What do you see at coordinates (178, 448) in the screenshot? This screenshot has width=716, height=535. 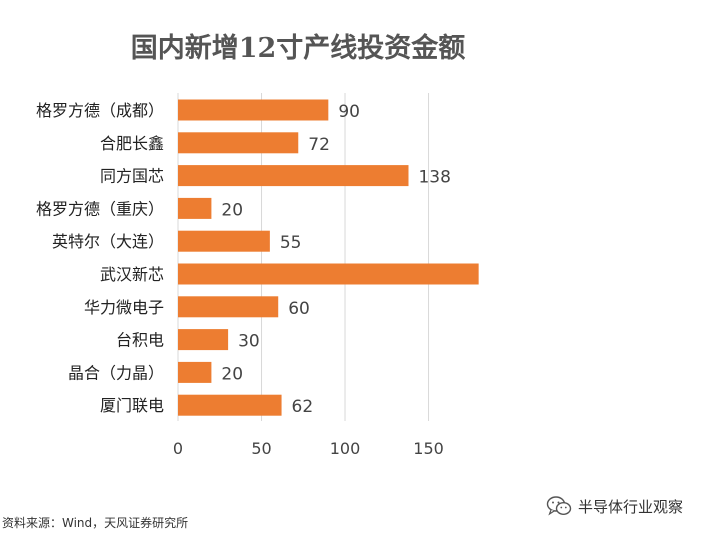 I see `x-tick-label: 0` at bounding box center [178, 448].